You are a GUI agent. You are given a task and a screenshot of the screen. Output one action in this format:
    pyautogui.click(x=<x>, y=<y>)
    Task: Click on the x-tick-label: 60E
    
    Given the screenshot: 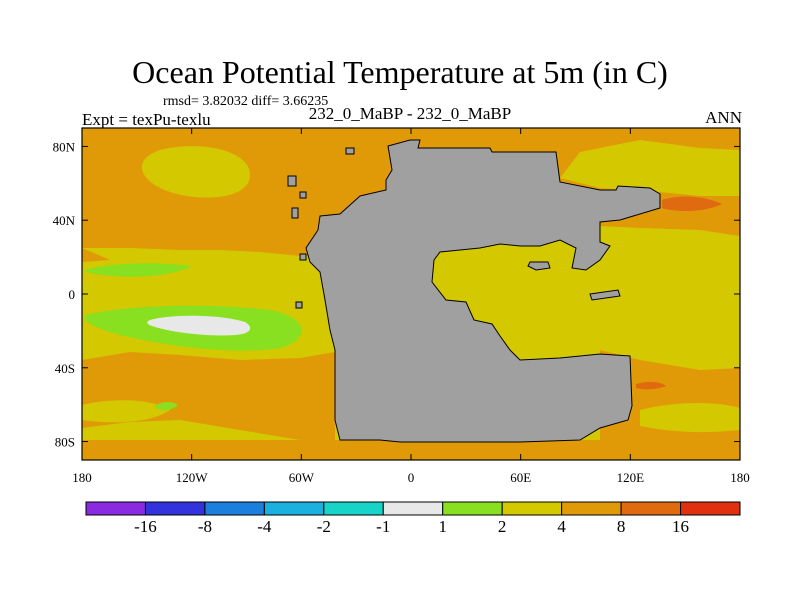 What is the action you would take?
    pyautogui.click(x=520, y=477)
    